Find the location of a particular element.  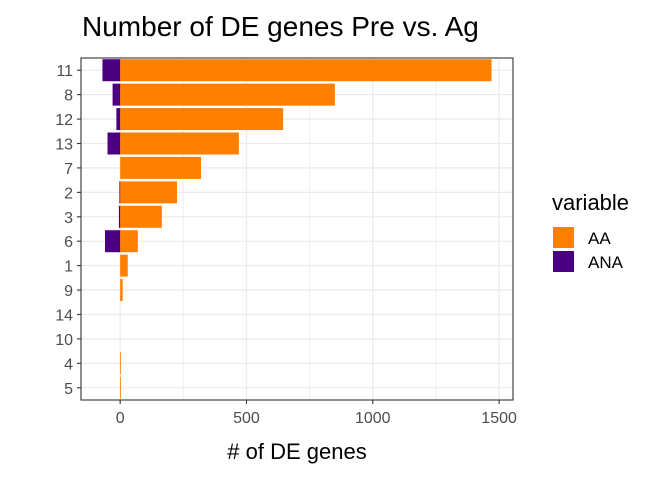

y-tick-label: 5 is located at coordinates (68, 389).